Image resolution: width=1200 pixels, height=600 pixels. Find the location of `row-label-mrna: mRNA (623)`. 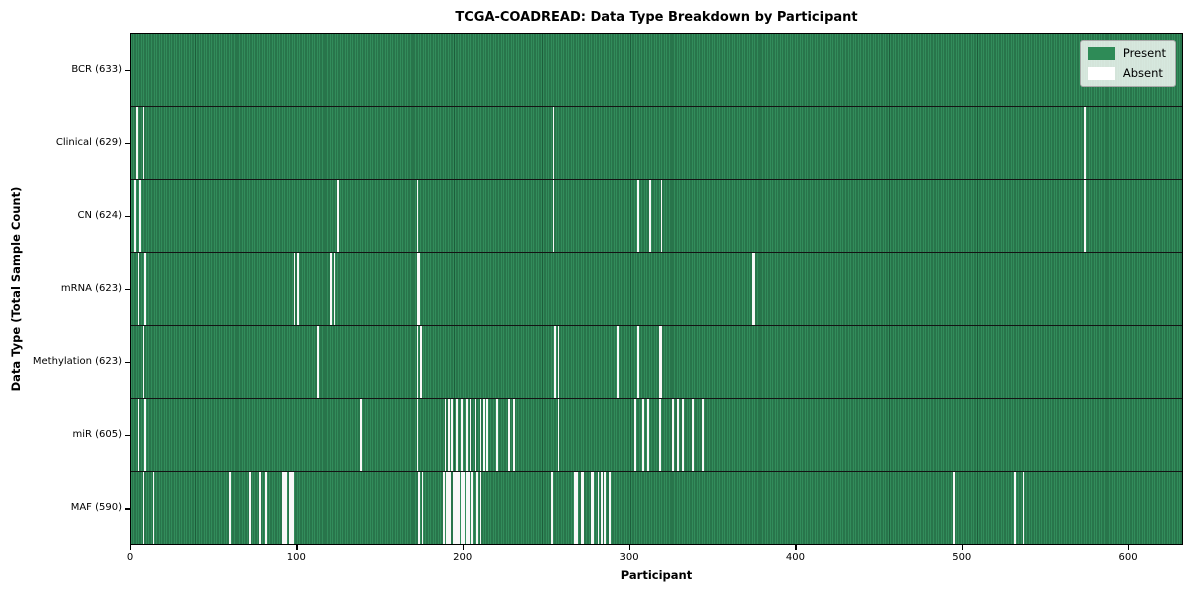

row-label-mrna: mRNA (623) is located at coordinates (91, 288).